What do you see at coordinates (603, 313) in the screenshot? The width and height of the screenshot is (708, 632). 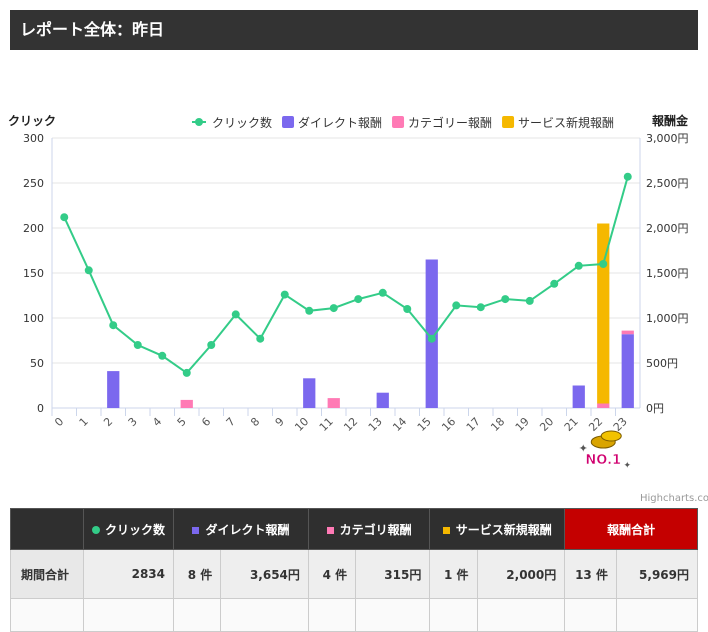 I see `bar-サービス新規報酬` at bounding box center [603, 313].